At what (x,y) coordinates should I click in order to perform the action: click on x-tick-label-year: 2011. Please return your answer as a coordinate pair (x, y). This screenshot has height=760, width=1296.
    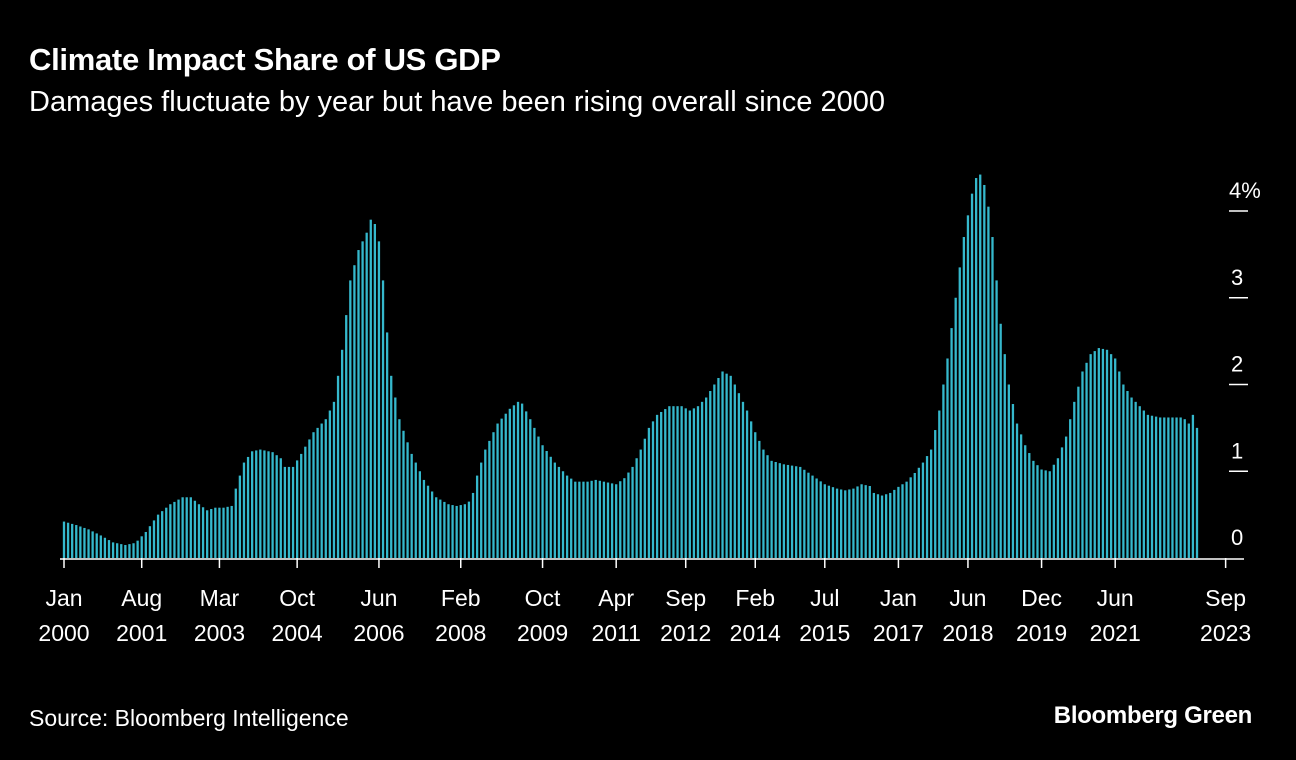
    Looking at the image, I should click on (615, 633).